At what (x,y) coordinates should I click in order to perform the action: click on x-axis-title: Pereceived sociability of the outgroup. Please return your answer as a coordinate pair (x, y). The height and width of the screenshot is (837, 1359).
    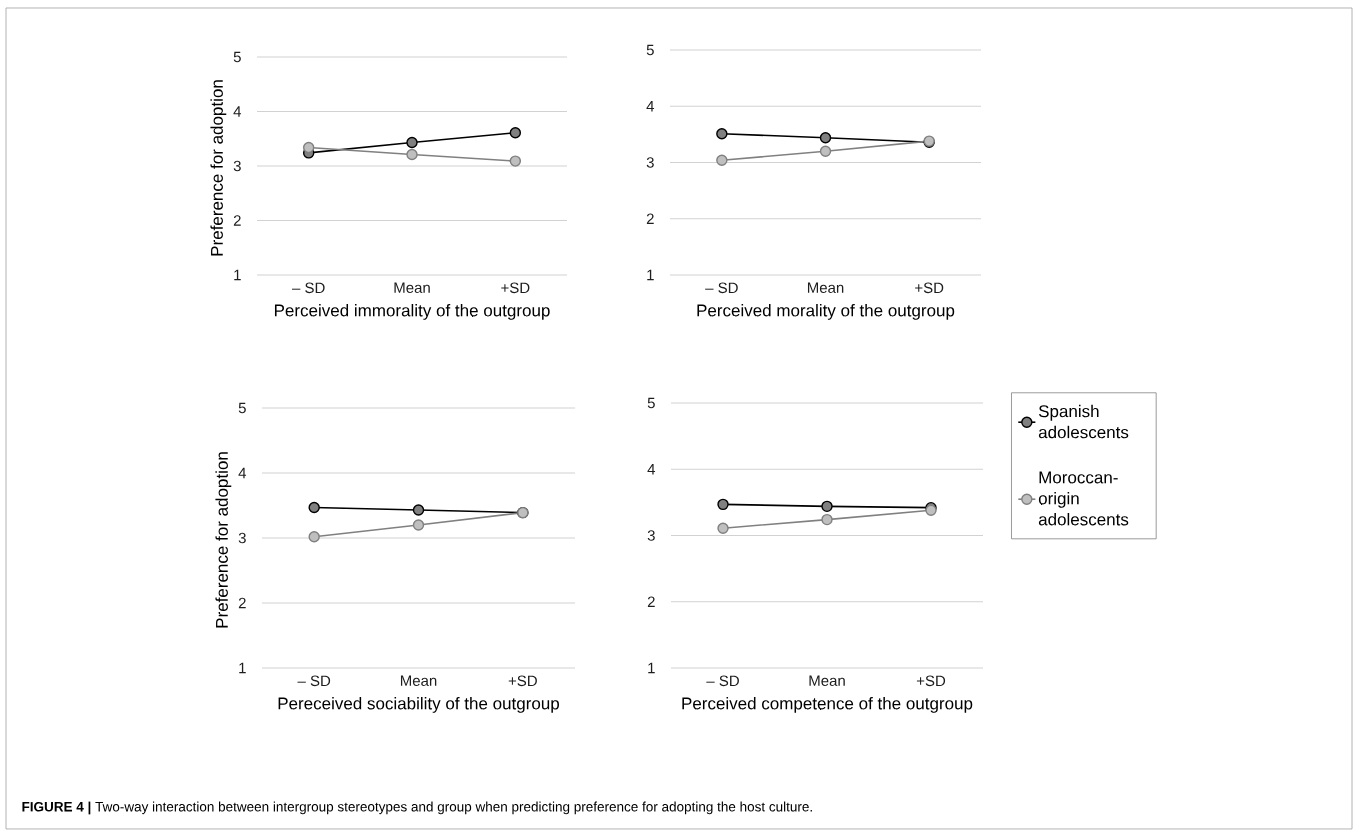
    Looking at the image, I should click on (419, 705).